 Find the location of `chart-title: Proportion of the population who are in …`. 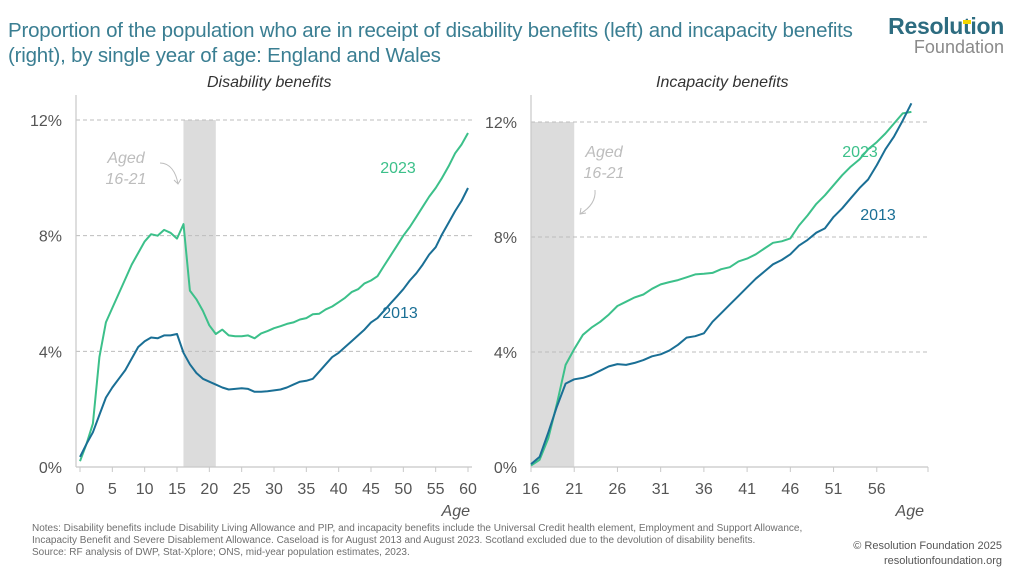

chart-title: Proportion of the population who are in … is located at coordinates (430, 43).